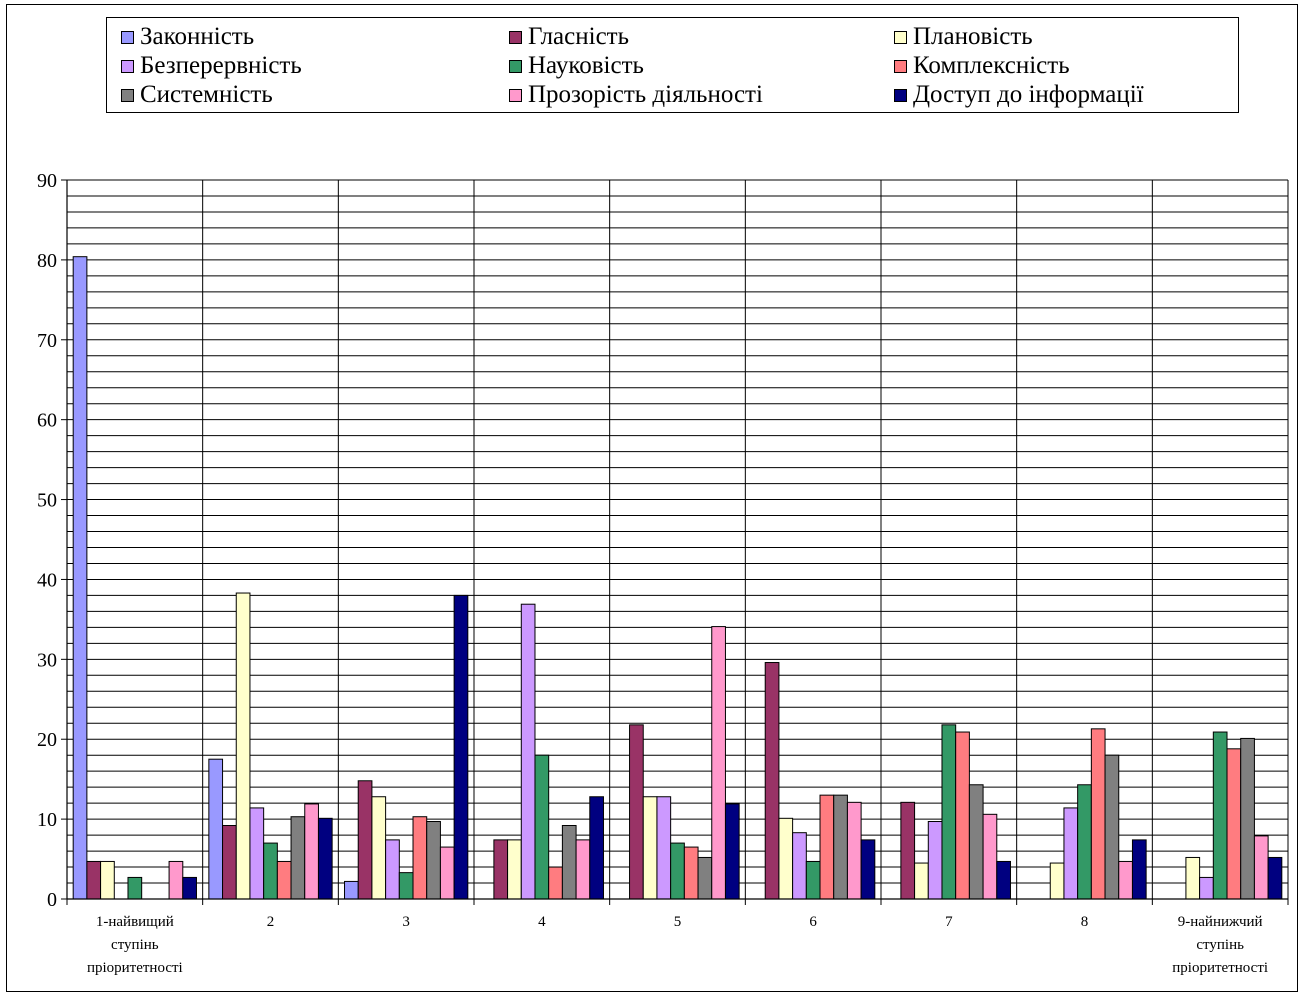 The height and width of the screenshot is (996, 1304). I want to click on legend-item: Законність, so click(187, 37).